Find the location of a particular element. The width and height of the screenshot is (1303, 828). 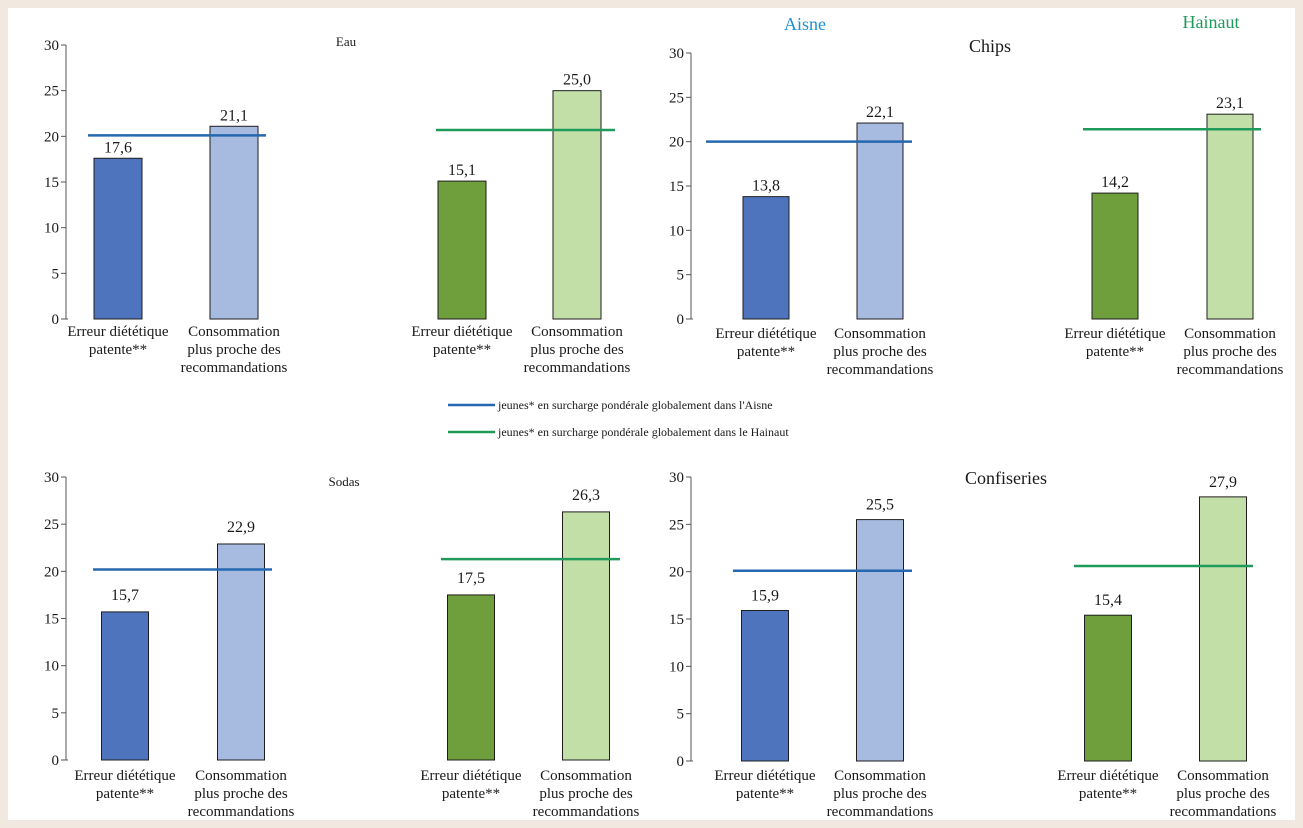

bar-value-label: 21,1 is located at coordinates (234, 115).